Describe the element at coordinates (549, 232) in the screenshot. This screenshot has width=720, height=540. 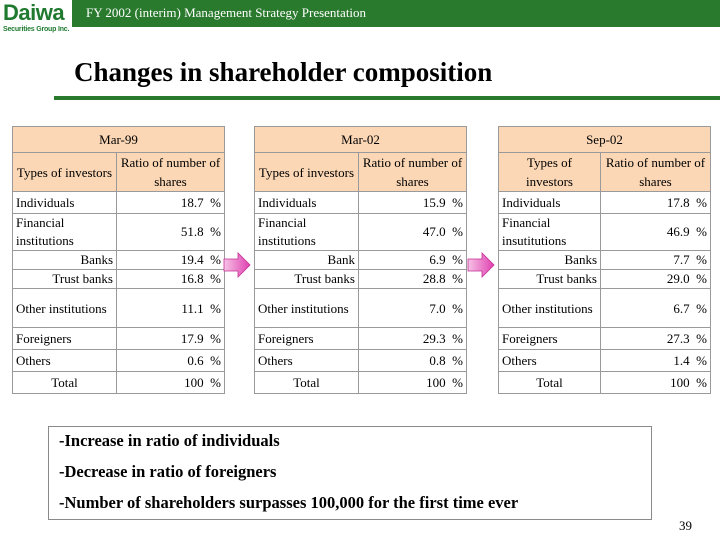
I see `row-label-financial: Financial insutitutions` at that location.